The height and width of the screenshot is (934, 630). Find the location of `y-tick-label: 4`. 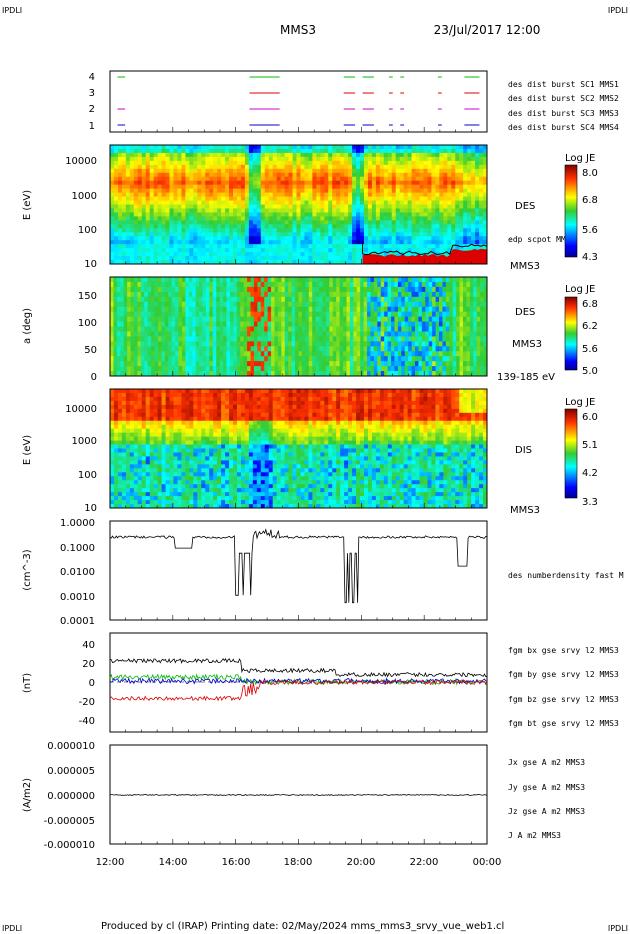

y-tick-label: 4 is located at coordinates (92, 77).